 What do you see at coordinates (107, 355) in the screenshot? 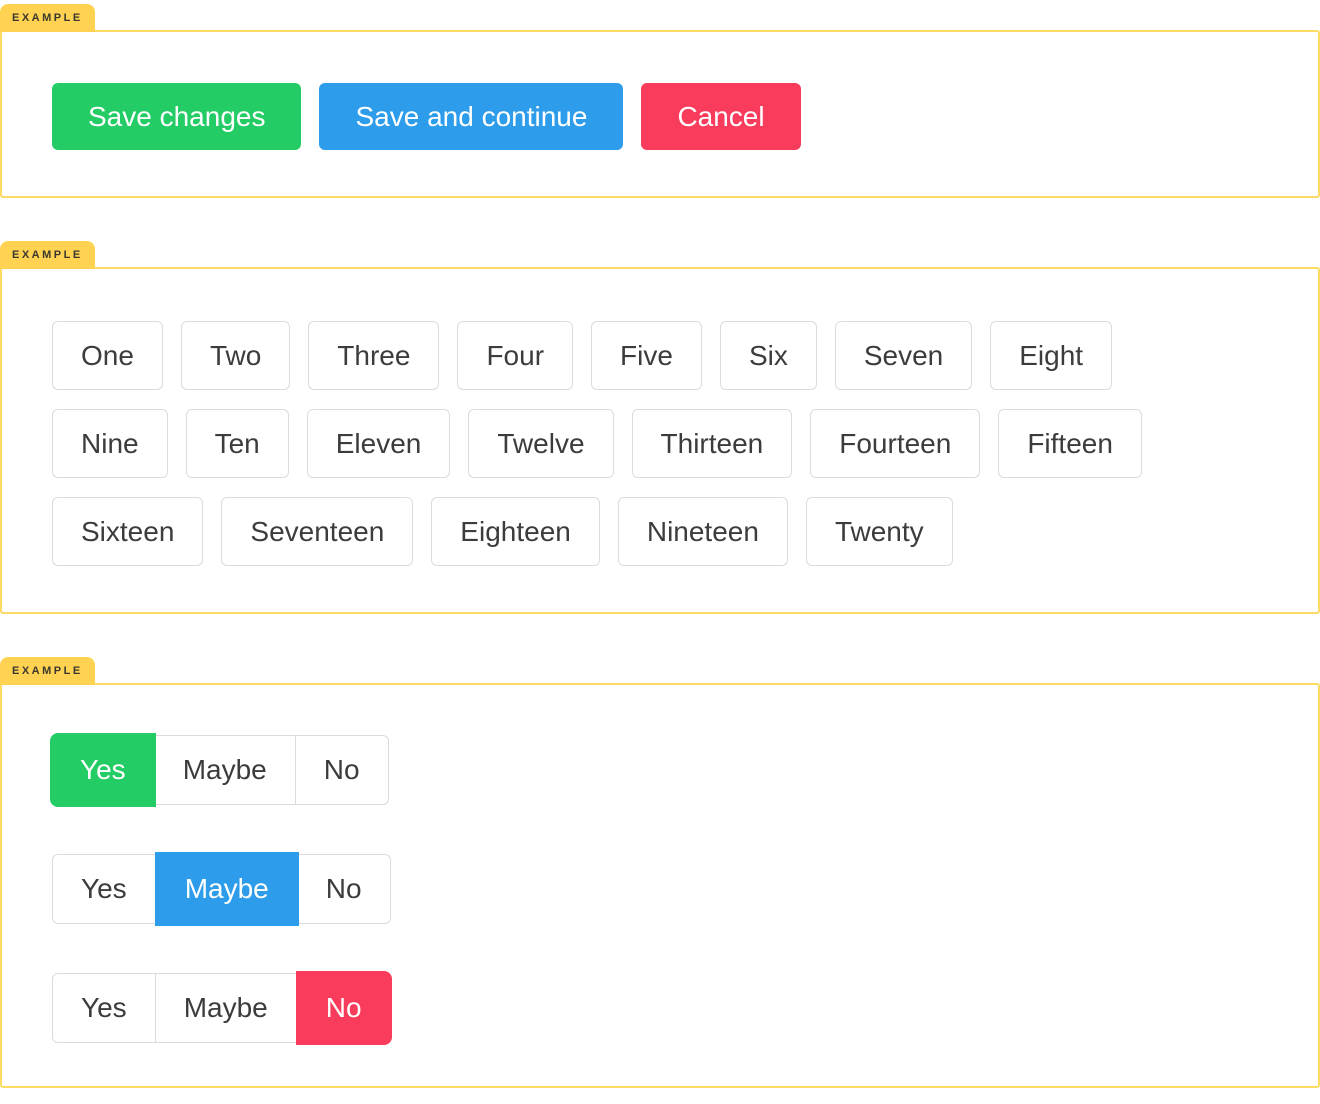
I see `button-one: One` at bounding box center [107, 355].